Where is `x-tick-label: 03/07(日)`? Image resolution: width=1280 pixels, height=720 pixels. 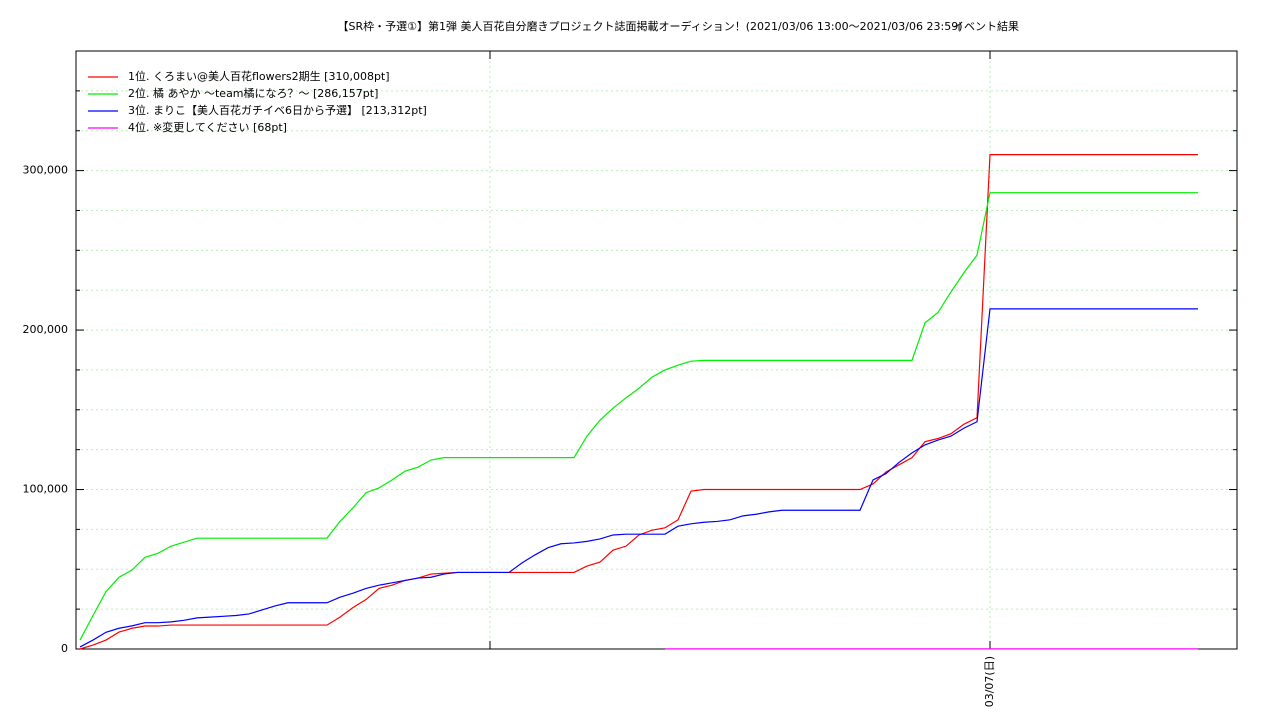
x-tick-label: 03/07(日) is located at coordinates (989, 681).